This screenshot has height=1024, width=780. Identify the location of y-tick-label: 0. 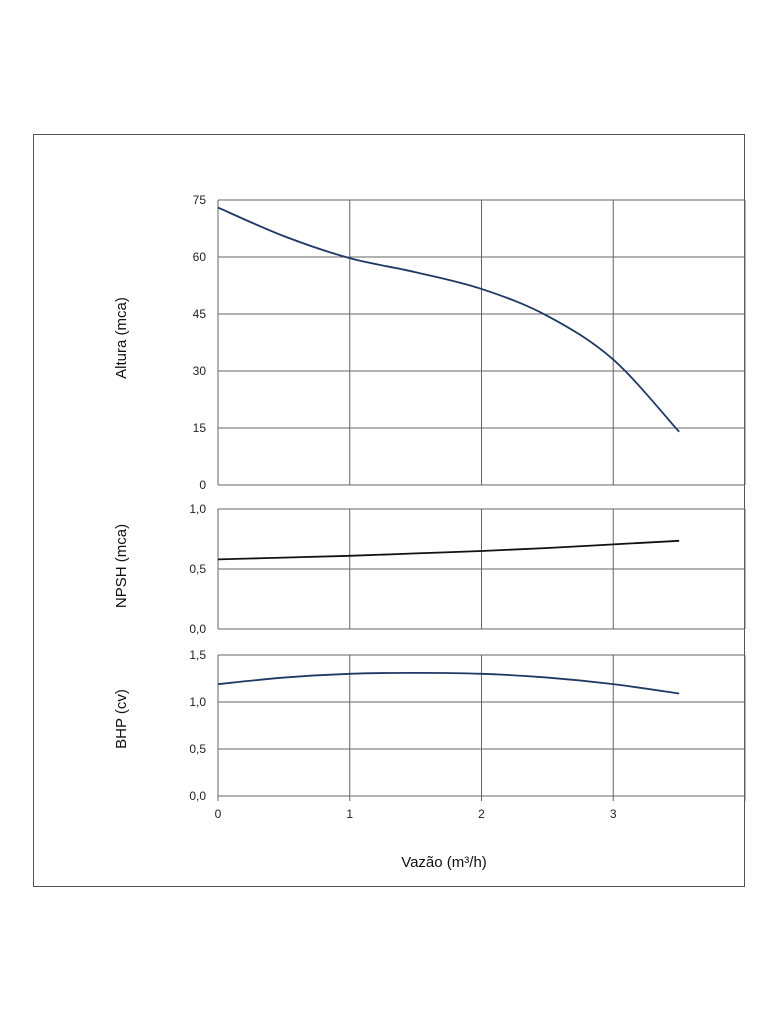
(202, 485).